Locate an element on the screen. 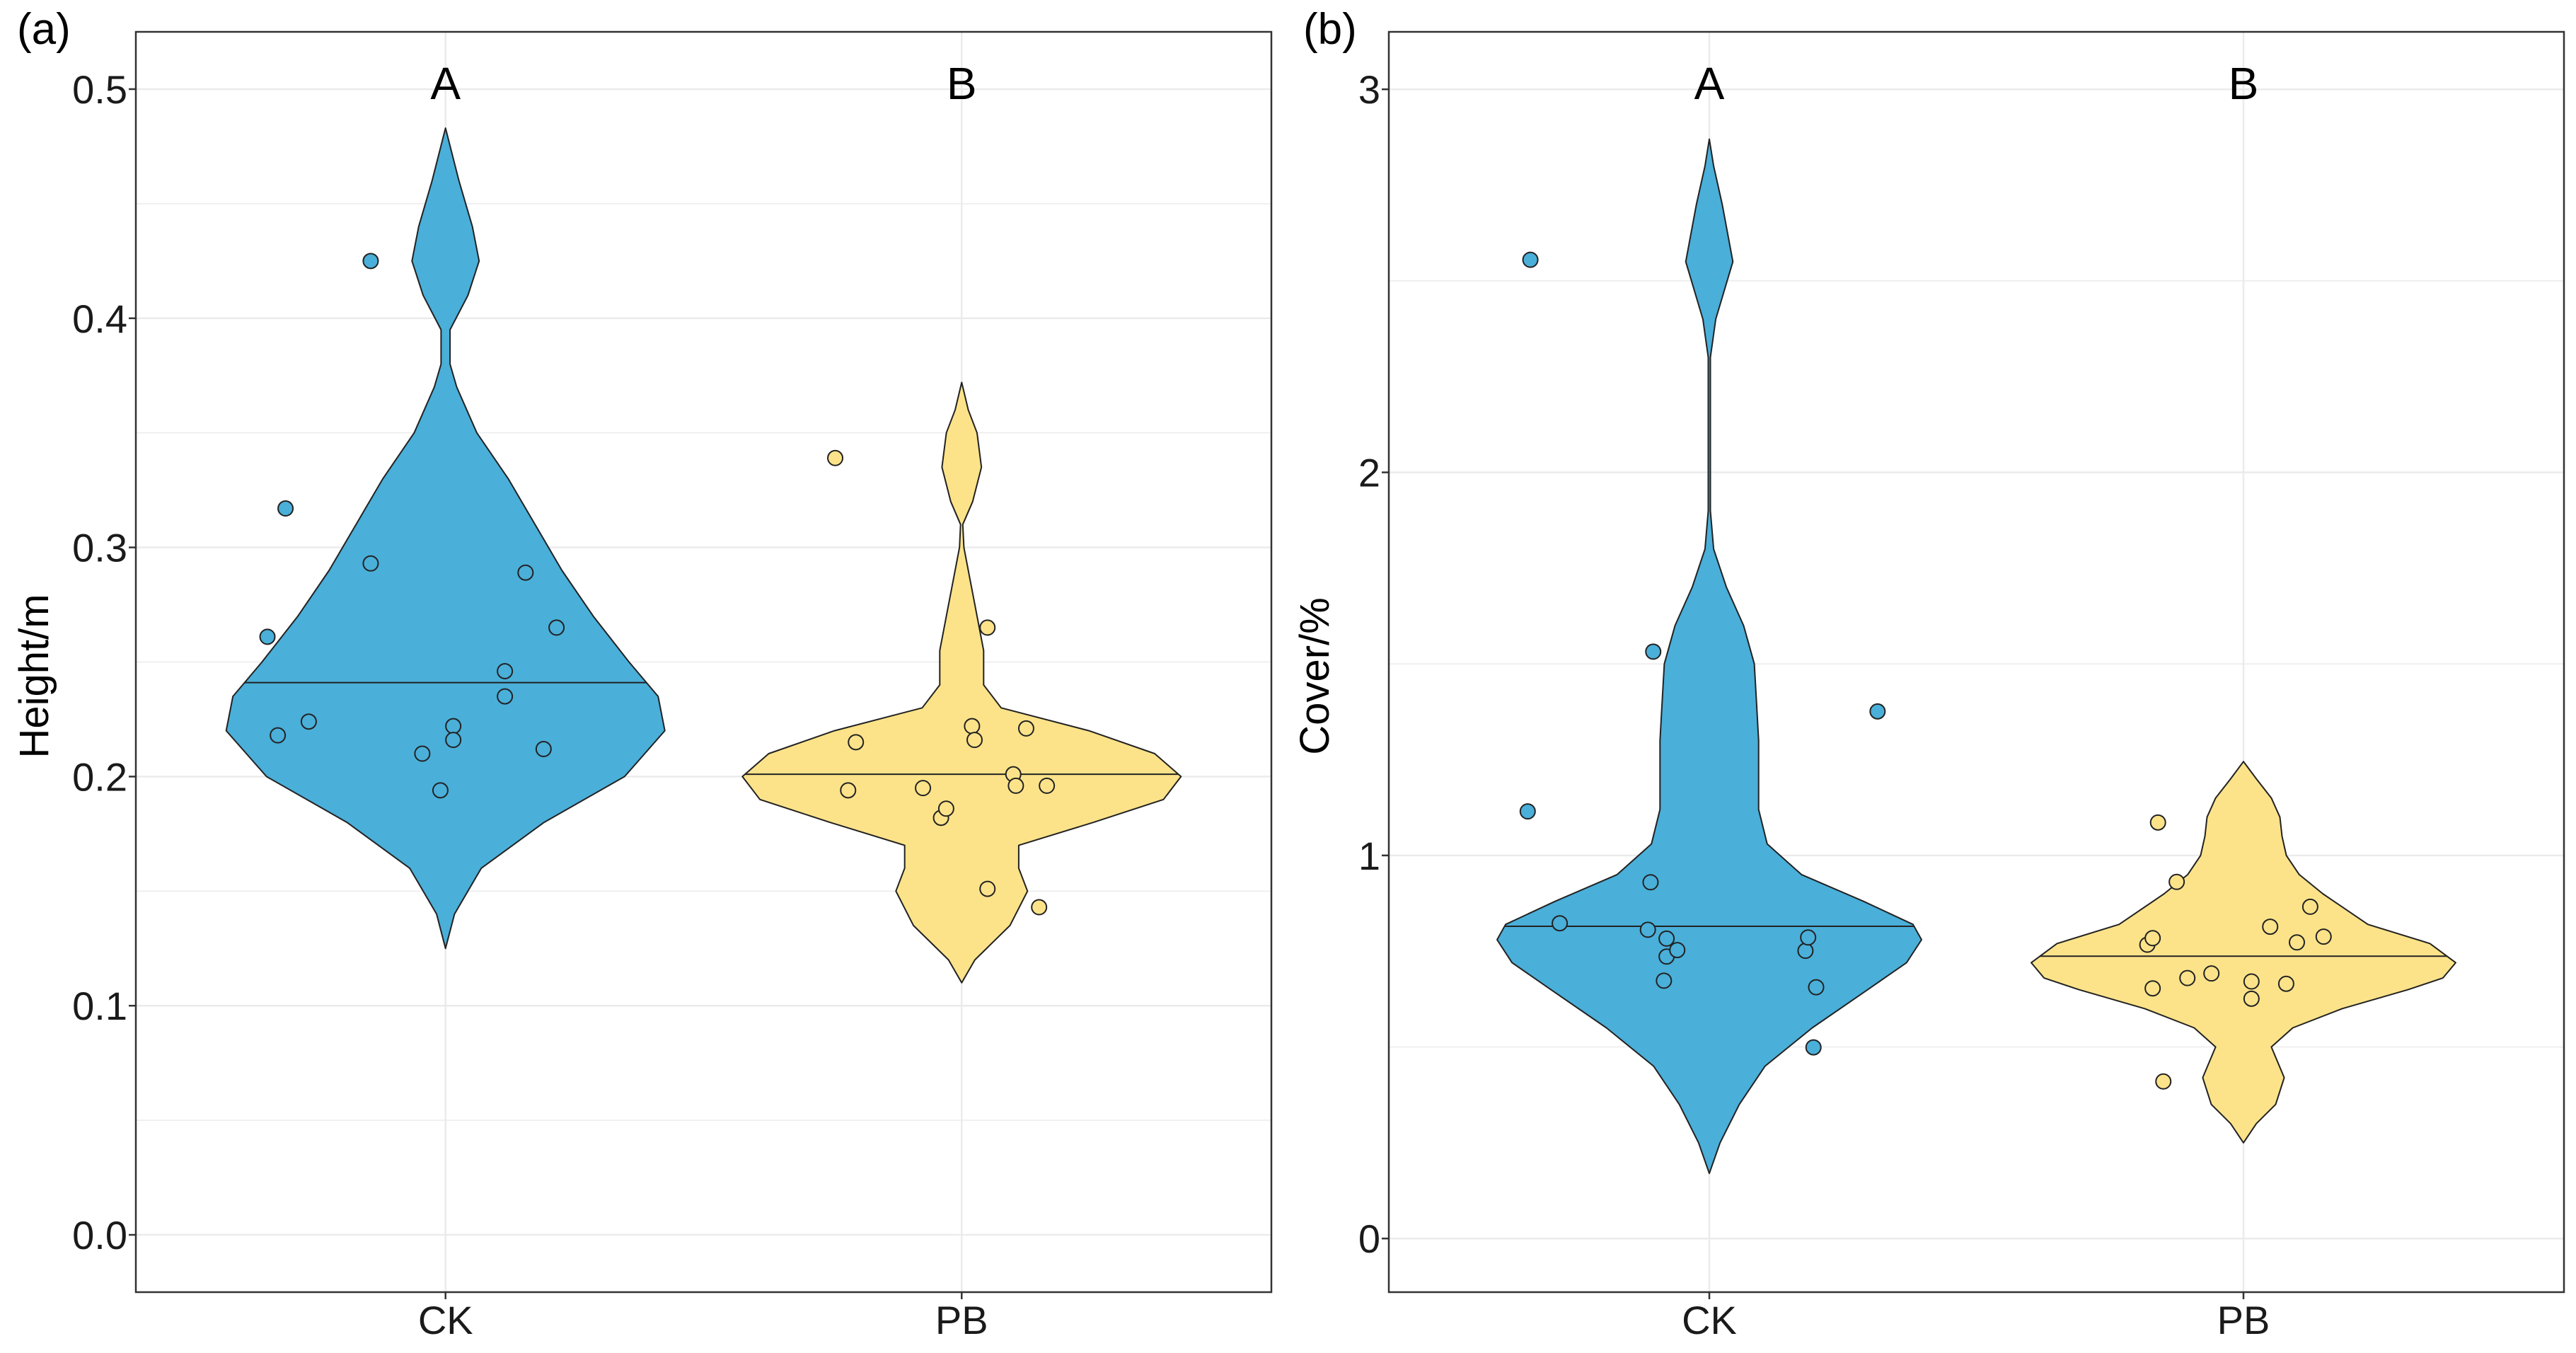  y-tick-label: 0.4 is located at coordinates (99, 318).